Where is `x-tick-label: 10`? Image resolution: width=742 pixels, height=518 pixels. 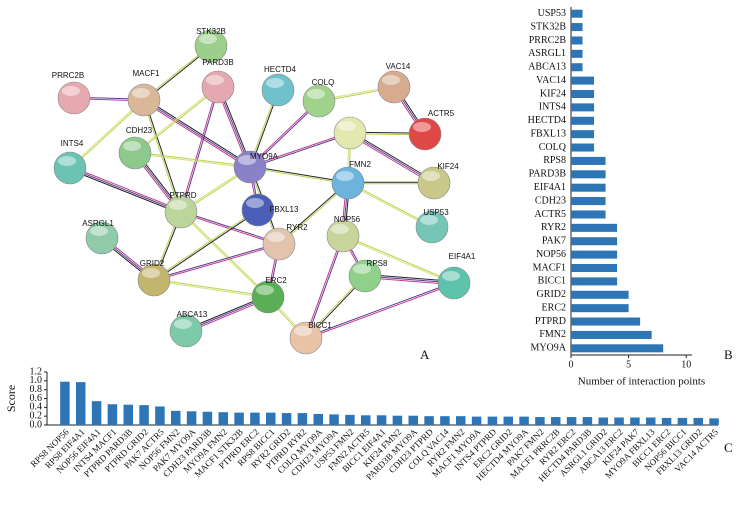 x-tick-label: 10 is located at coordinates (686, 364).